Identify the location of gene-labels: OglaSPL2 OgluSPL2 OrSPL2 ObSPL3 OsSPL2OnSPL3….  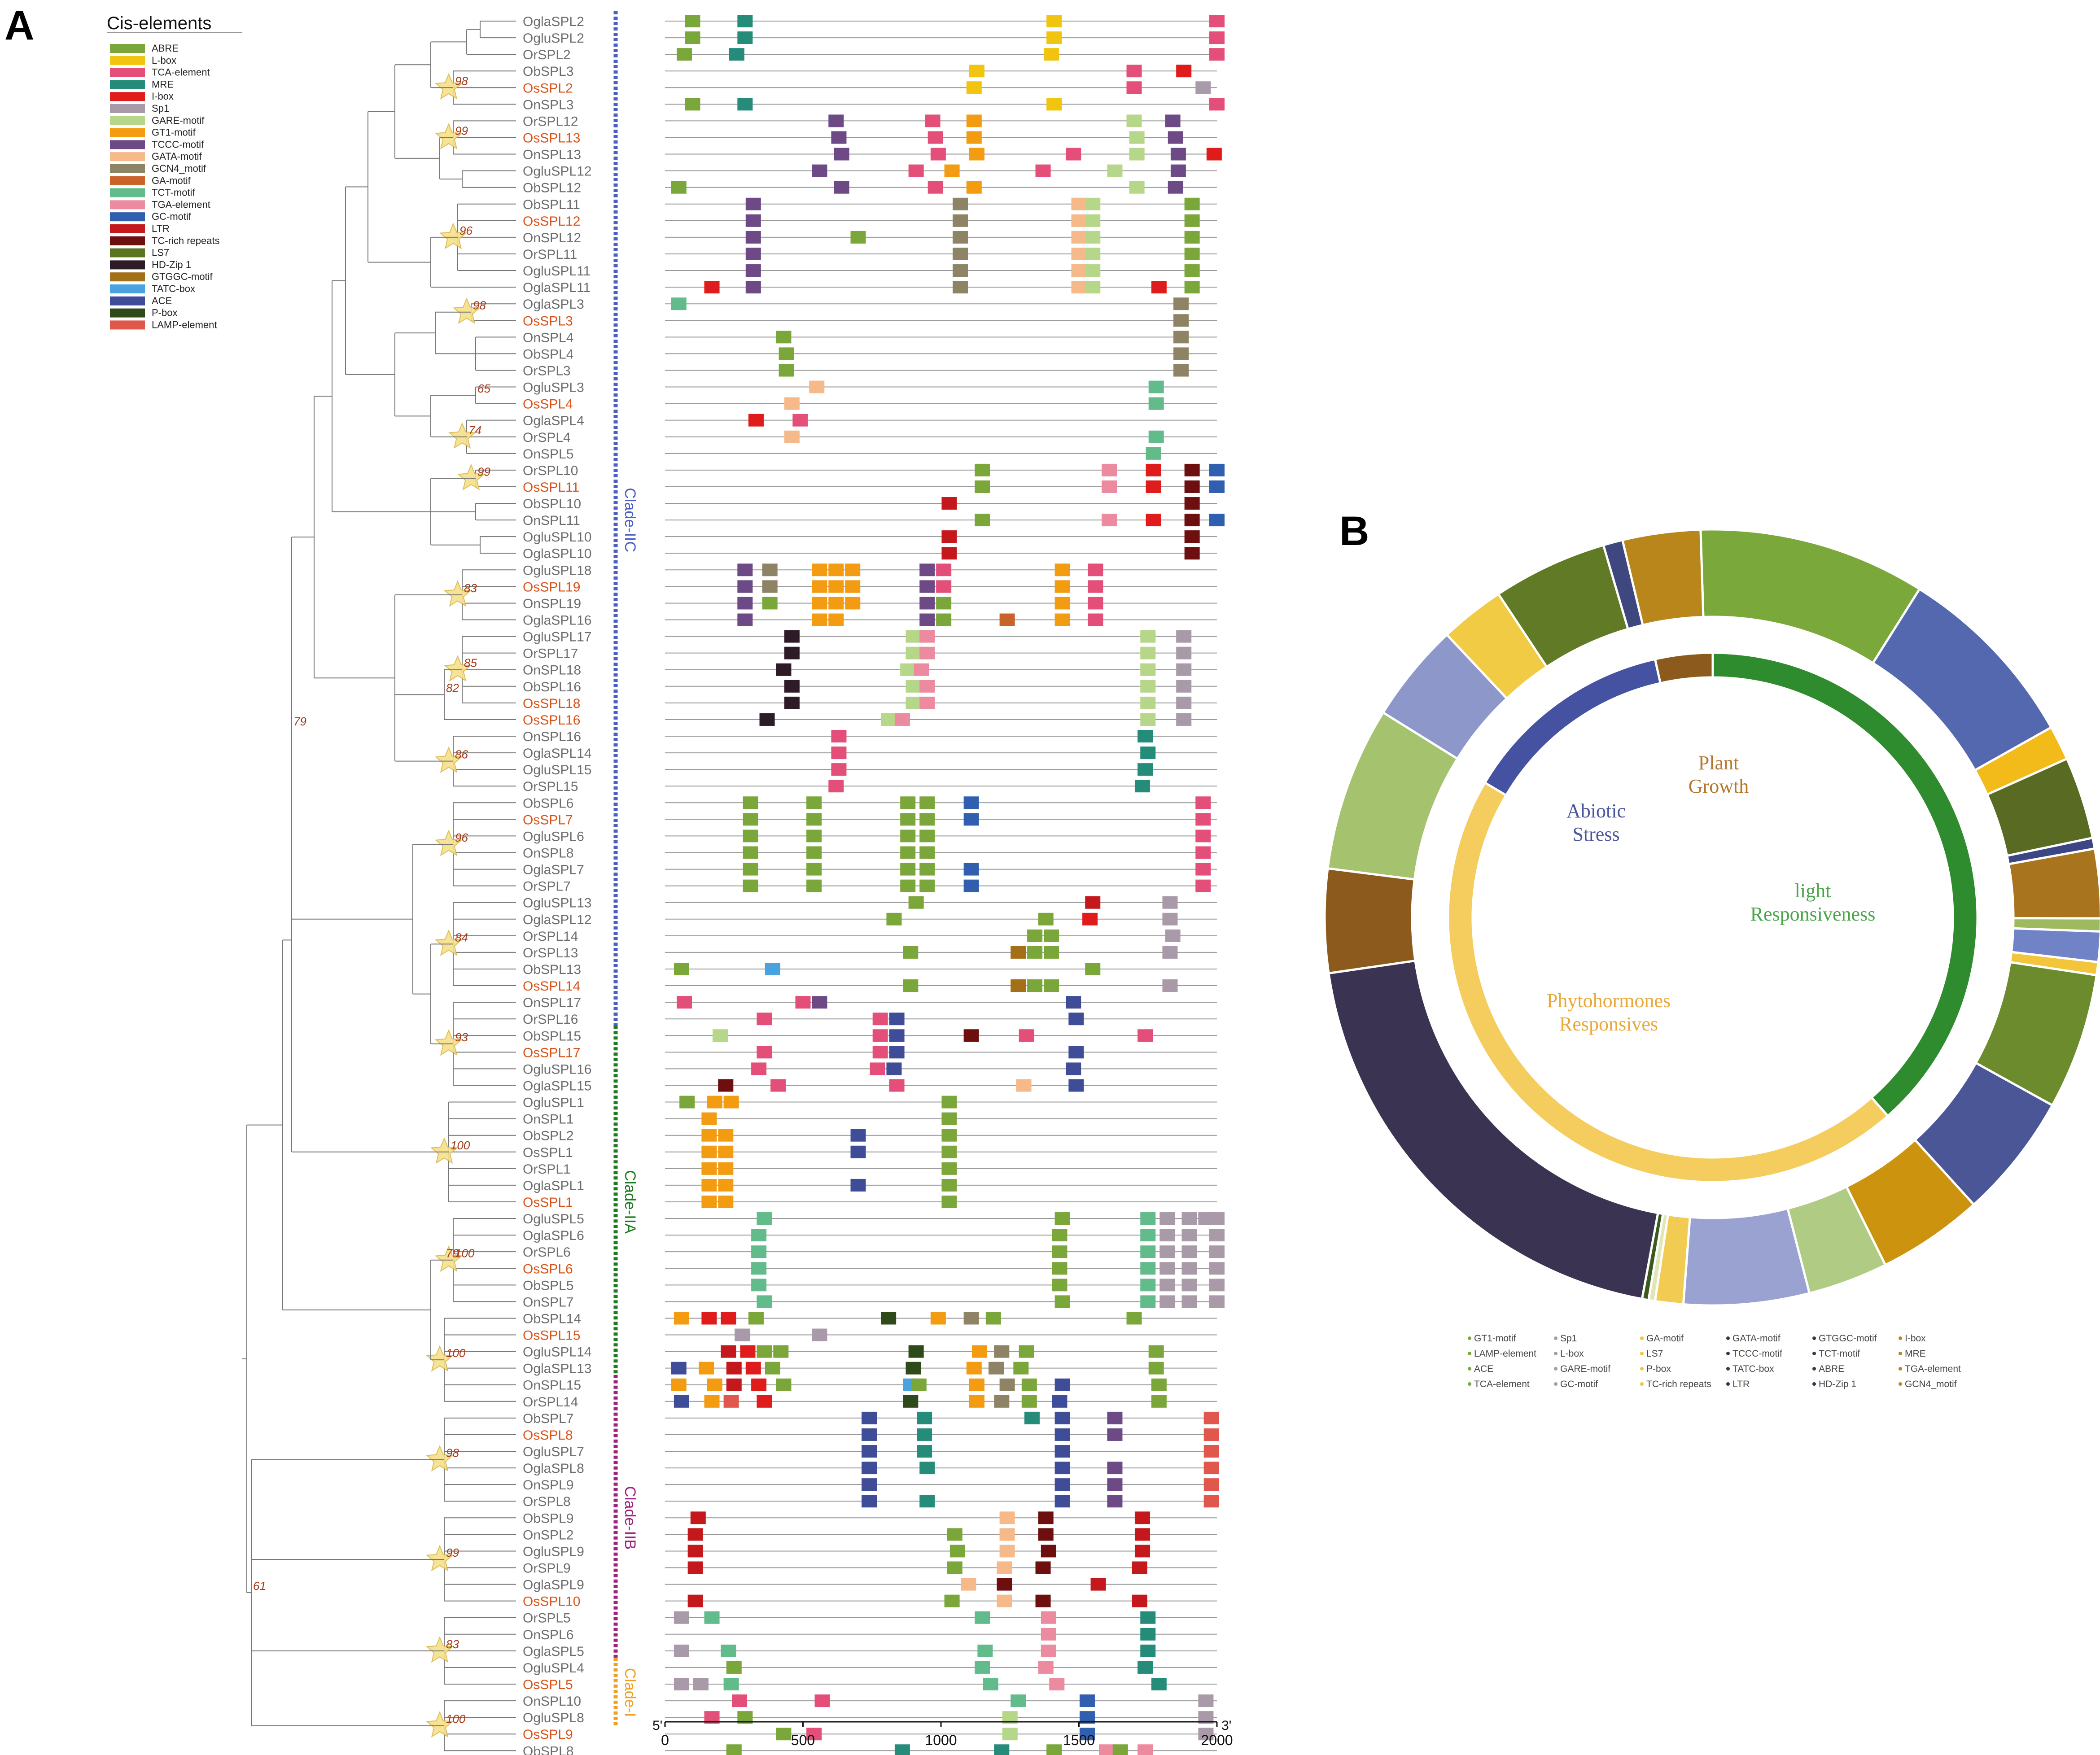
(557, 885).